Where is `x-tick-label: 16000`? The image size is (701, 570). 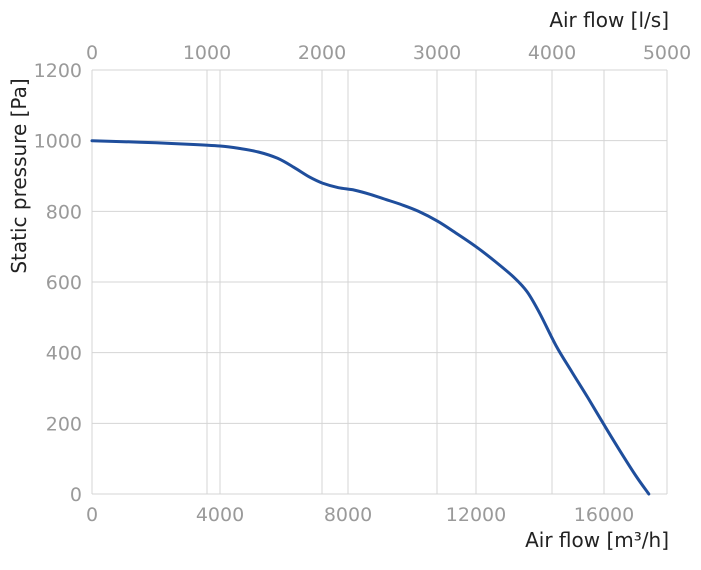 x-tick-label: 16000 is located at coordinates (604, 515).